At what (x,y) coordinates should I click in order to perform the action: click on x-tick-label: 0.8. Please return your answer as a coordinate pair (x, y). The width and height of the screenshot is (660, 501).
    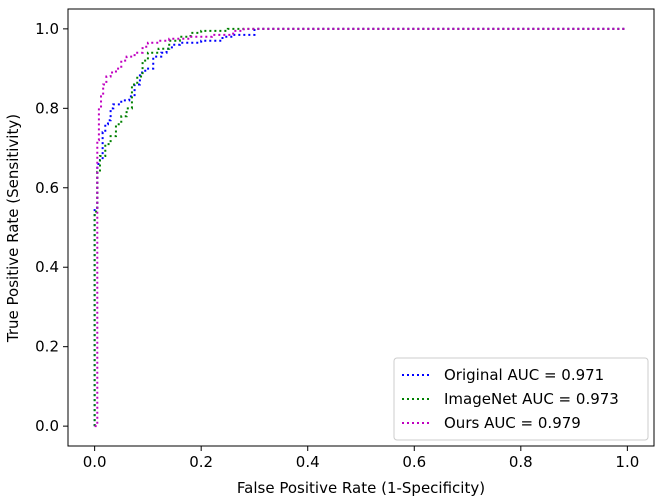
    Looking at the image, I should click on (521, 462).